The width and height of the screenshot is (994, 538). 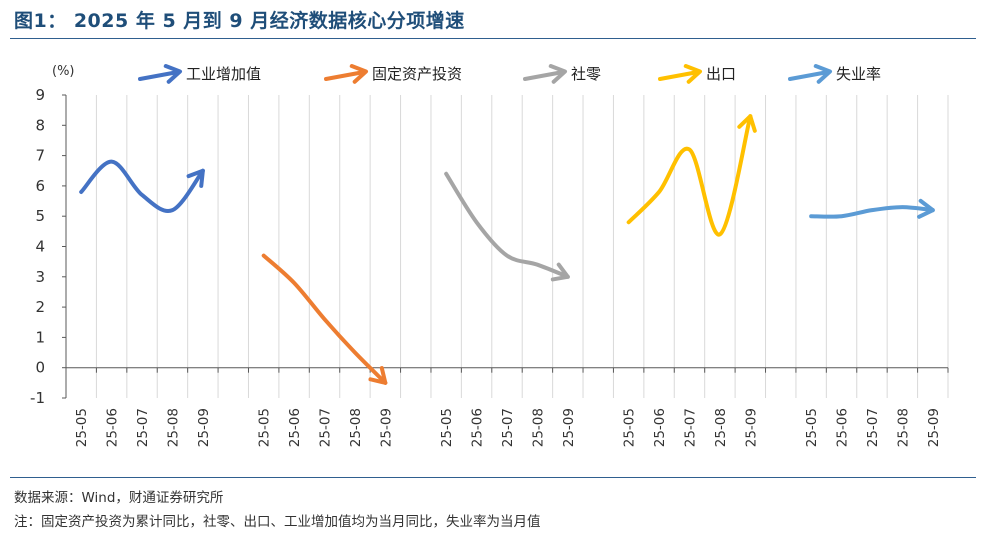 What do you see at coordinates (37, 398) in the screenshot?
I see `y-tick-label: -1` at bounding box center [37, 398].